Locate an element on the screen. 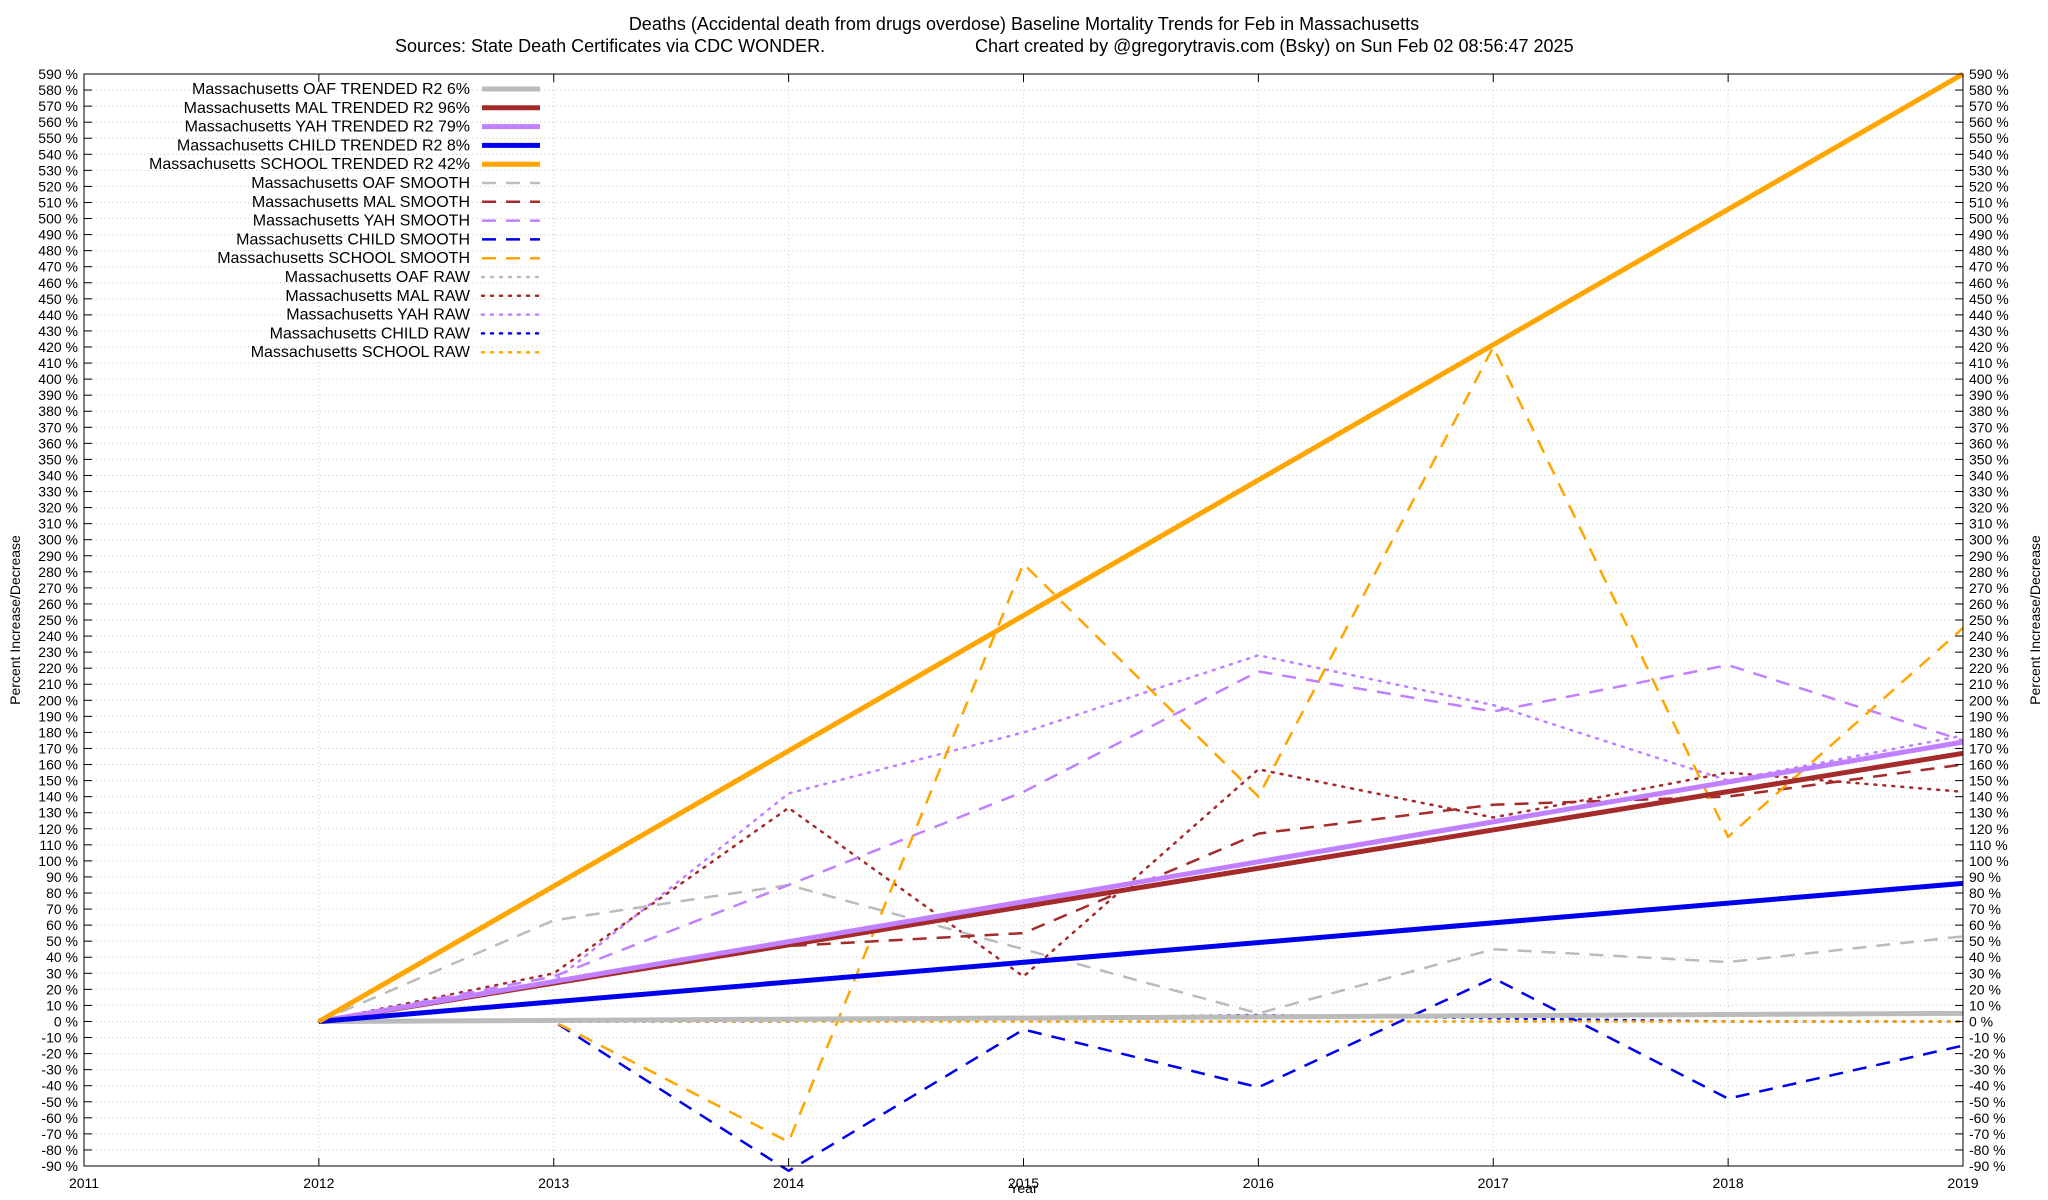 The image size is (2048, 1200). y-tick-label: 530 % is located at coordinates (58, 170).